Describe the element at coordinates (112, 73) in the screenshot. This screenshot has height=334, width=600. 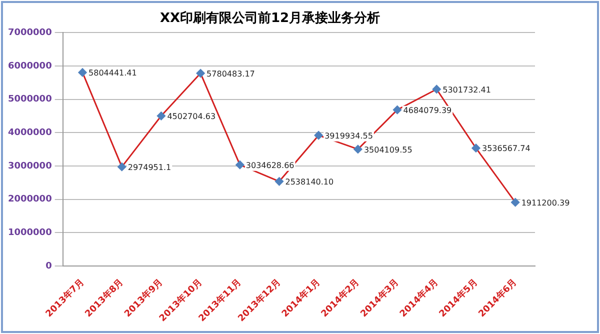
I see `data-label: 5804441.41` at that location.